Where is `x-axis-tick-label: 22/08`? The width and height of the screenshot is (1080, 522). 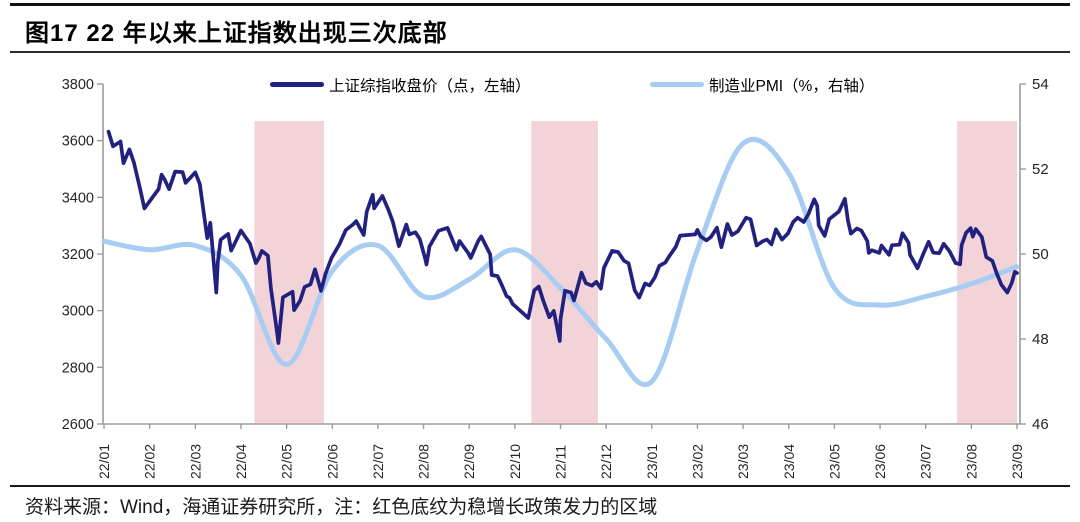
x-axis-tick-label: 22/08 is located at coordinates (424, 461).